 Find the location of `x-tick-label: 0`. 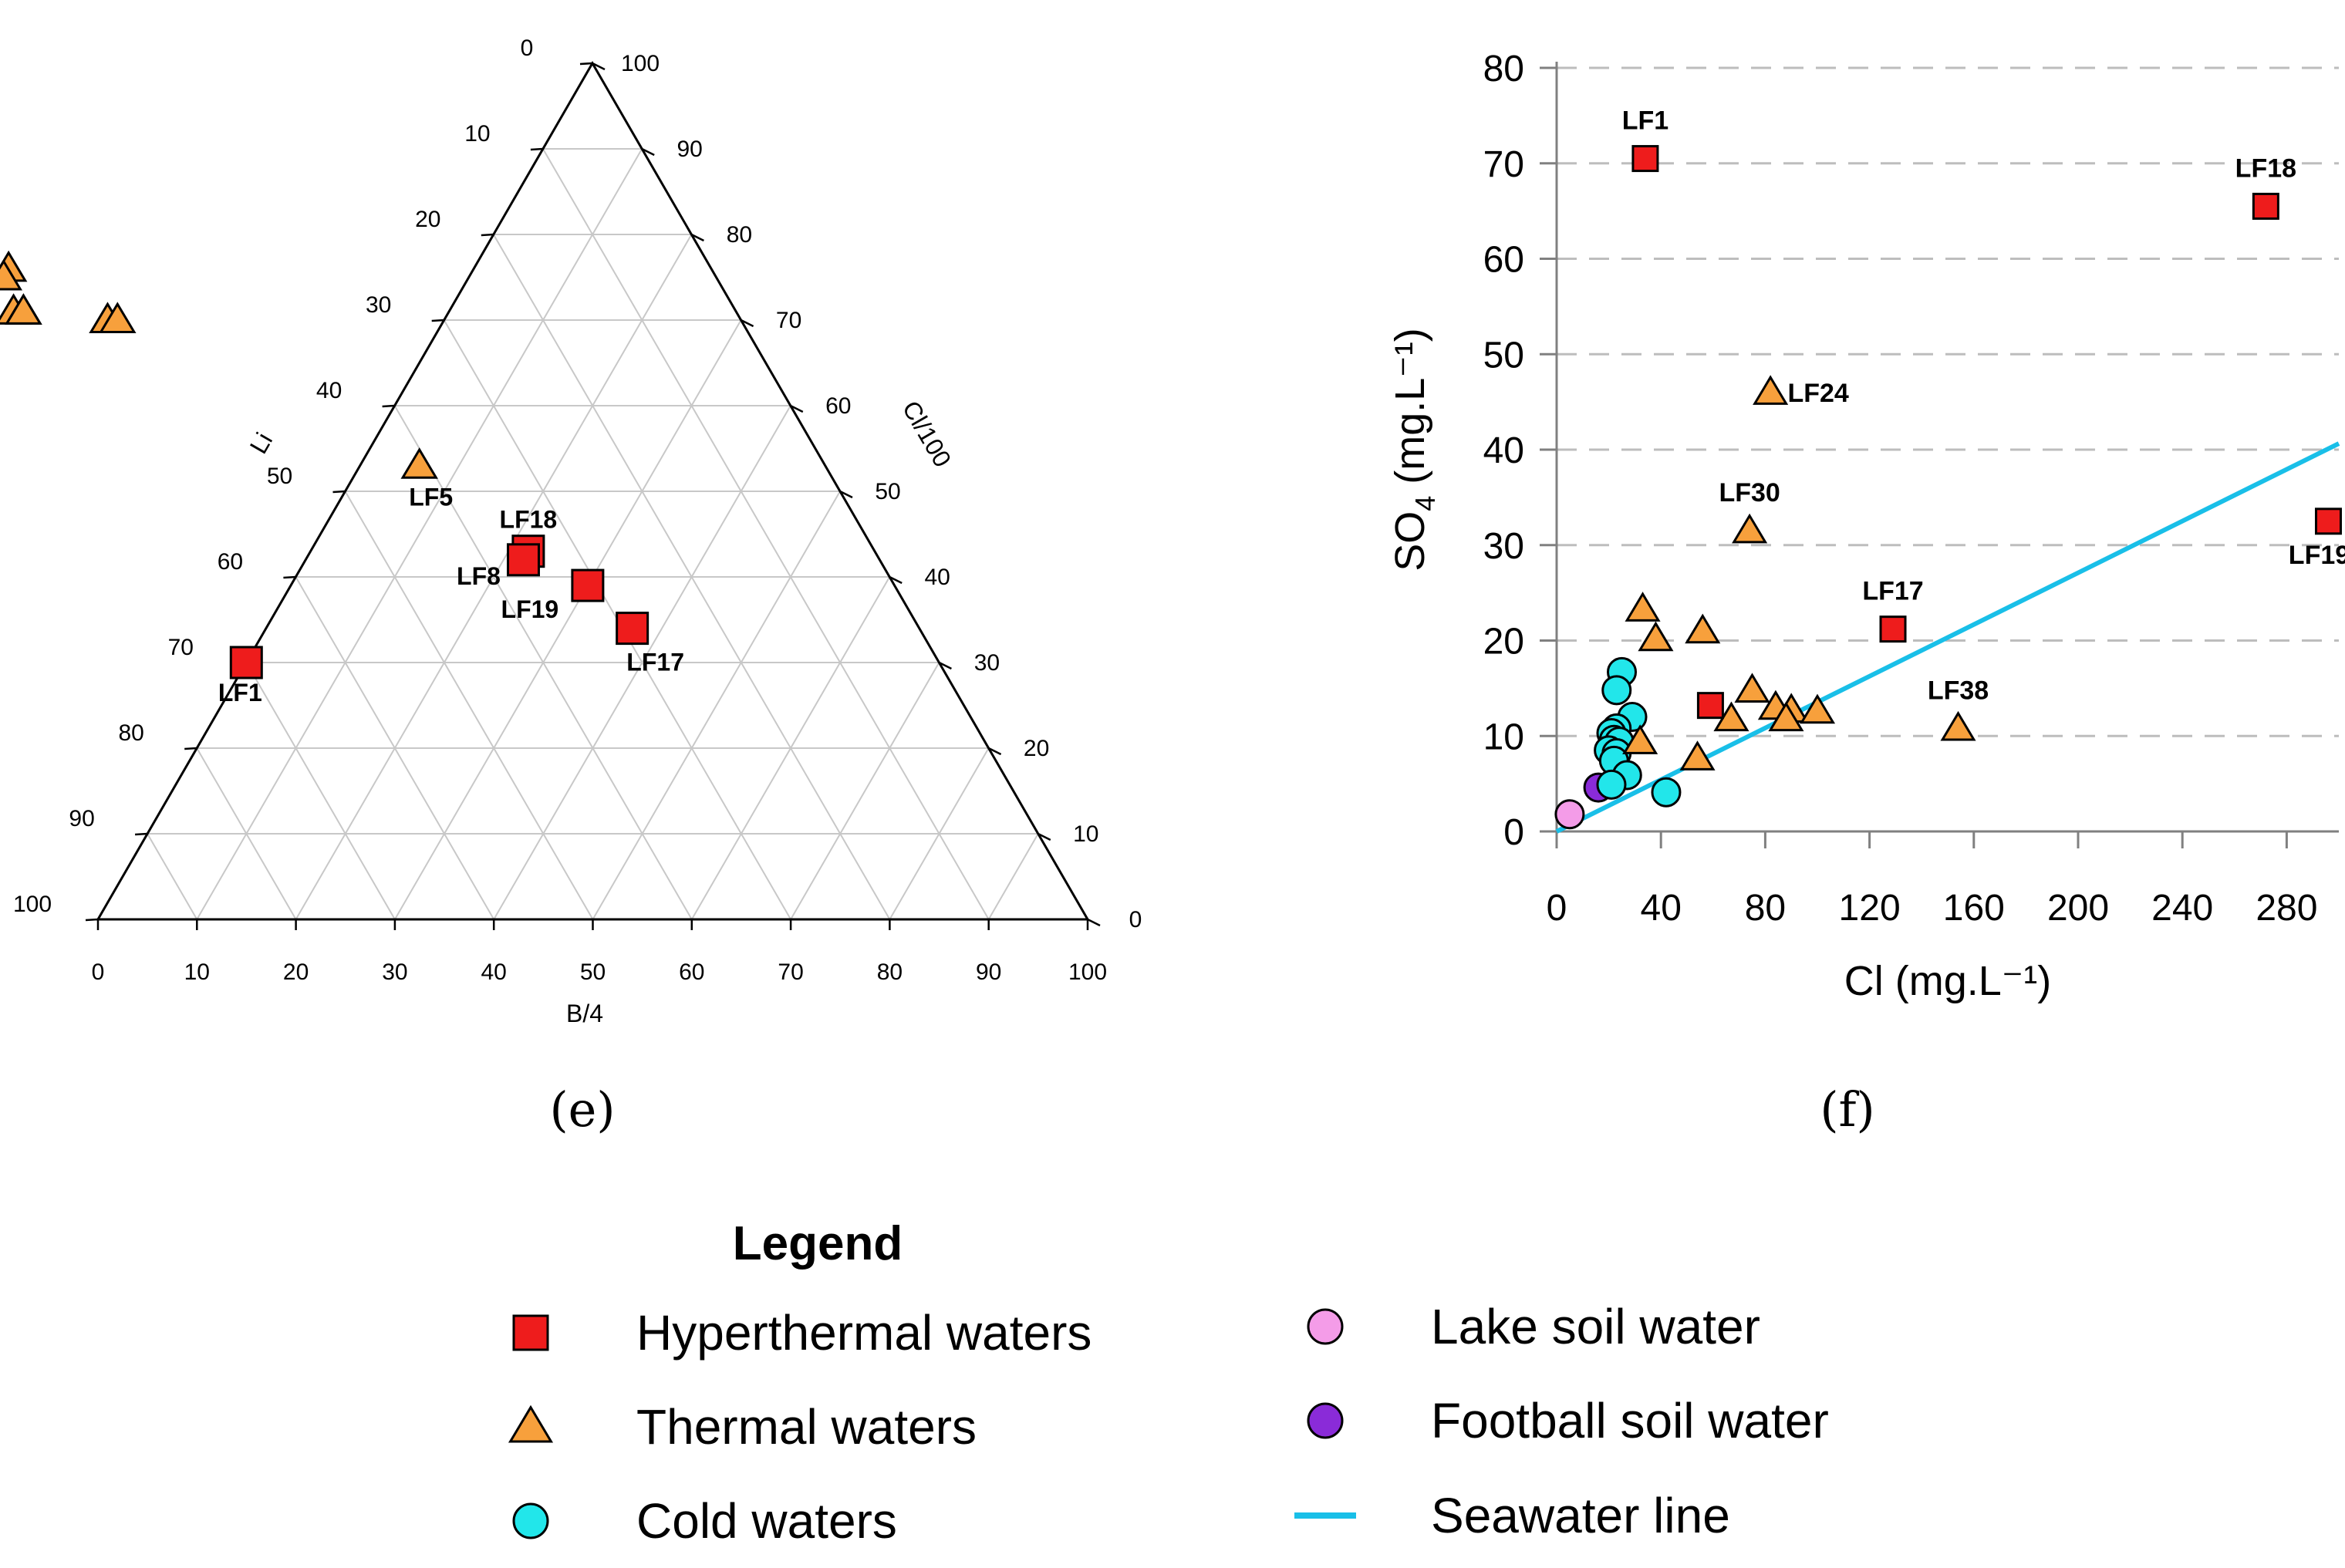

x-tick-label: 0 is located at coordinates (1557, 909).